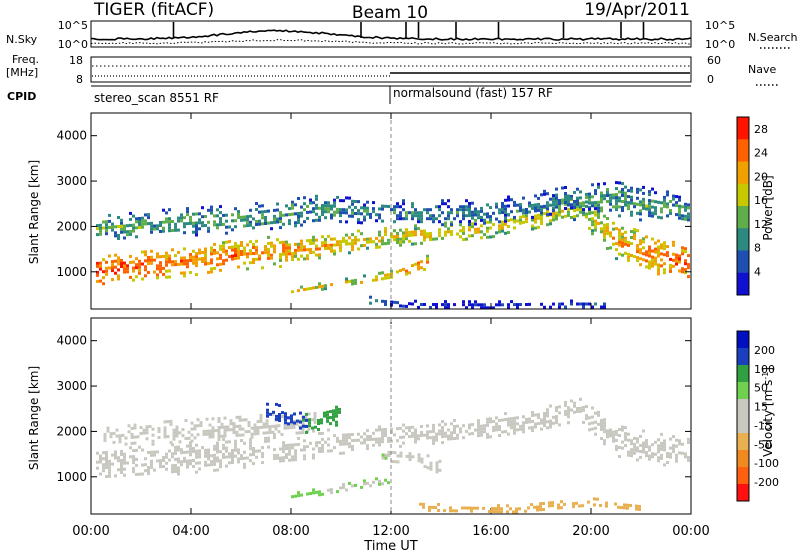  I want to click on y-tick-label: 1000, so click(71, 477).